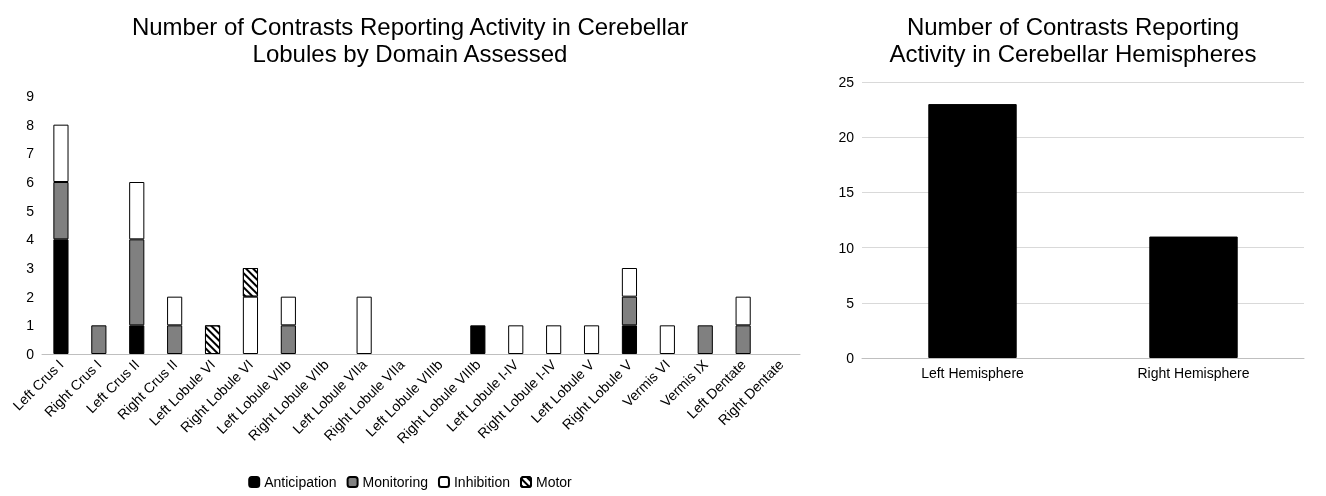 This screenshot has height=496, width=1326. I want to click on x-tick-label: Right Hemisphere, so click(1193, 373).